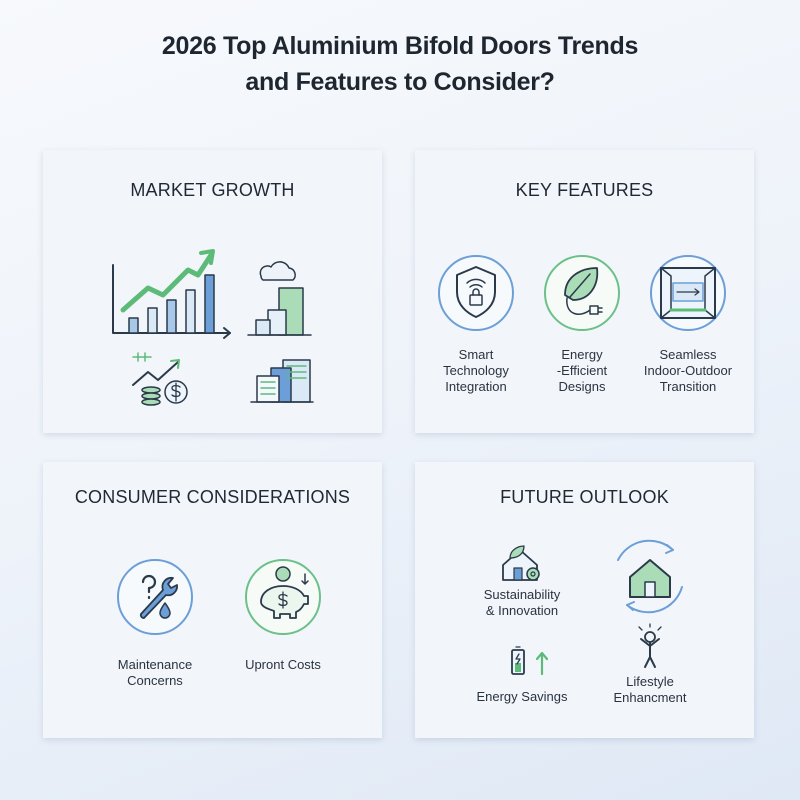 The image size is (800, 800). I want to click on label-line: Designs, so click(582, 386).